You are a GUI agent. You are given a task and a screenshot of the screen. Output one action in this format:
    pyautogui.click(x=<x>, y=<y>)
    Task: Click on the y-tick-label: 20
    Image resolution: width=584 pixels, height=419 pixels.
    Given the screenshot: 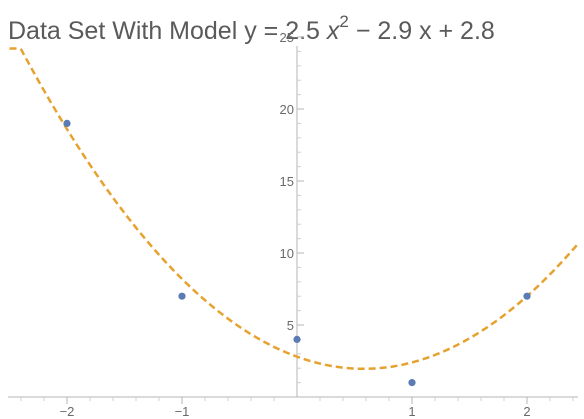 What is the action you would take?
    pyautogui.click(x=287, y=109)
    